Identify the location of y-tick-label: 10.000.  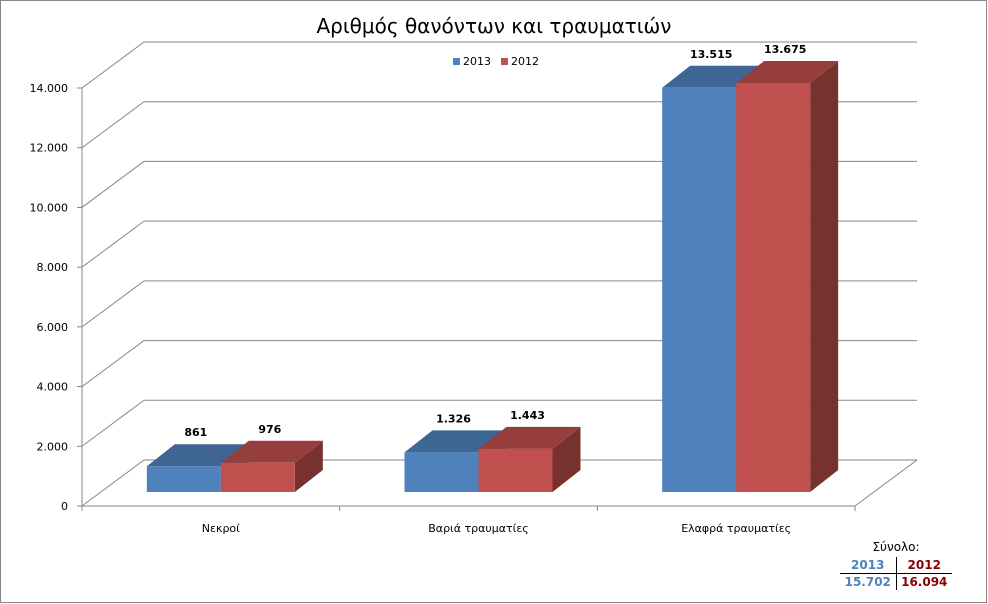
(49, 207).